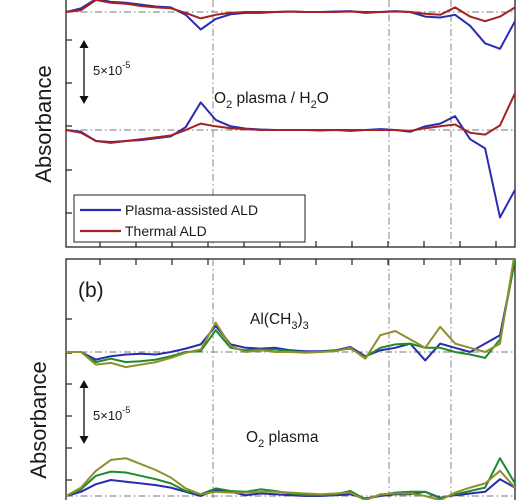 The height and width of the screenshot is (500, 523). Describe the element at coordinates (282, 439) in the screenshot. I see `panel-b-annotation-plasma: O2 plasma` at that location.